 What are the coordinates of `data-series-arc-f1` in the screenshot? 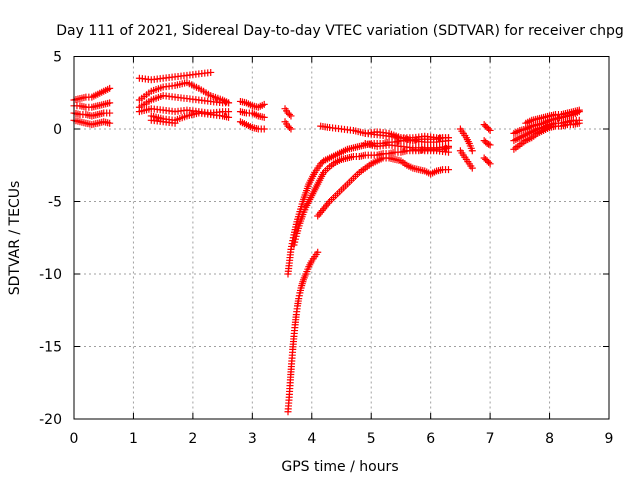 It's located at (466, 140).